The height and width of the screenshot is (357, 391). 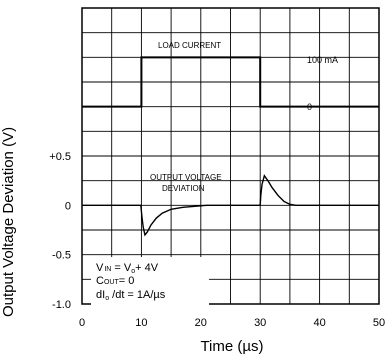 What do you see at coordinates (183, 188) in the screenshot?
I see `deviation-label-line2: DEVIATION` at bounding box center [183, 188].